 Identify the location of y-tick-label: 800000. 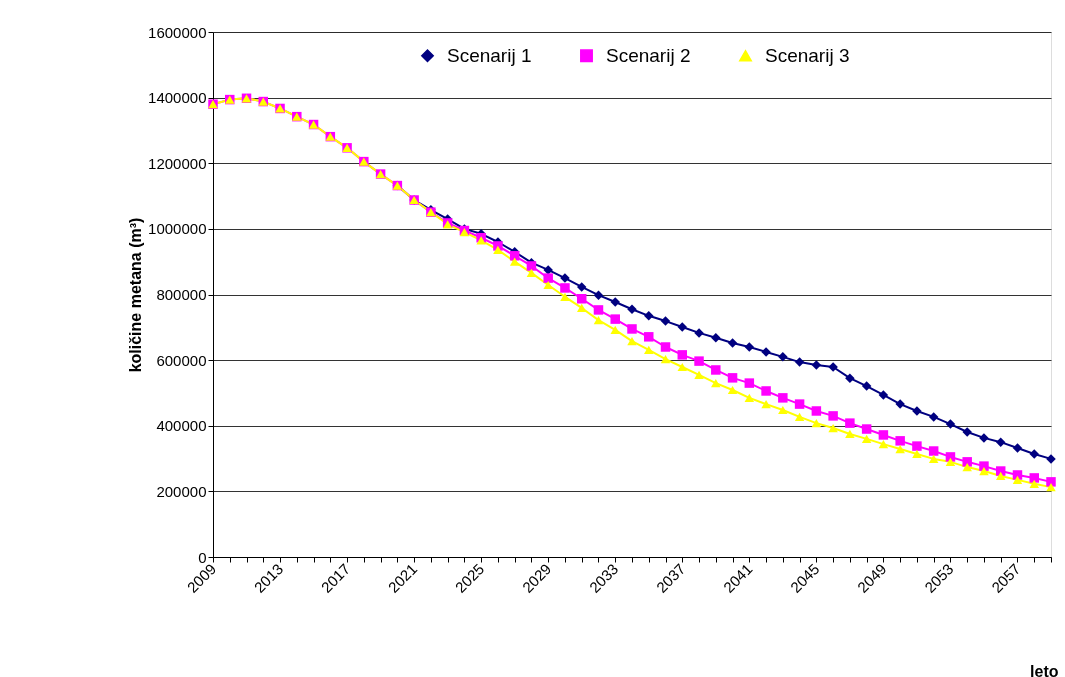
(181, 294).